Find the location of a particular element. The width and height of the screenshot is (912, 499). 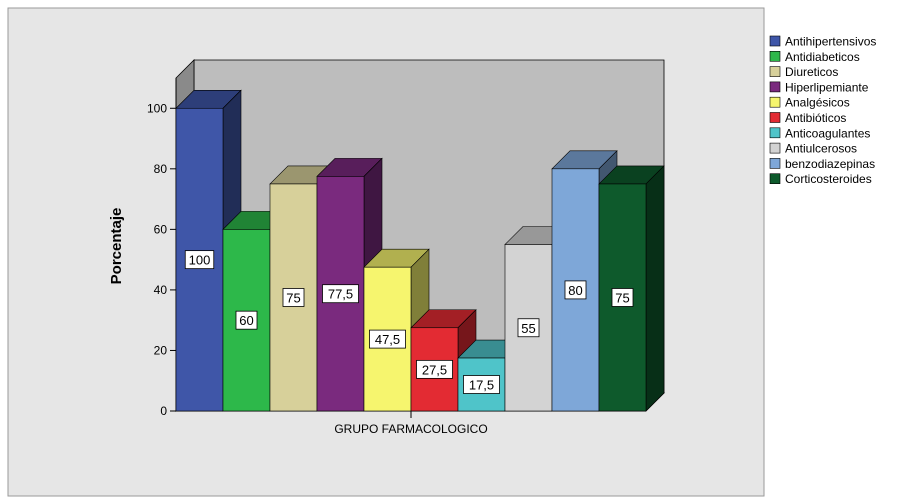

data-label-text: 27,5 is located at coordinates (434, 369).